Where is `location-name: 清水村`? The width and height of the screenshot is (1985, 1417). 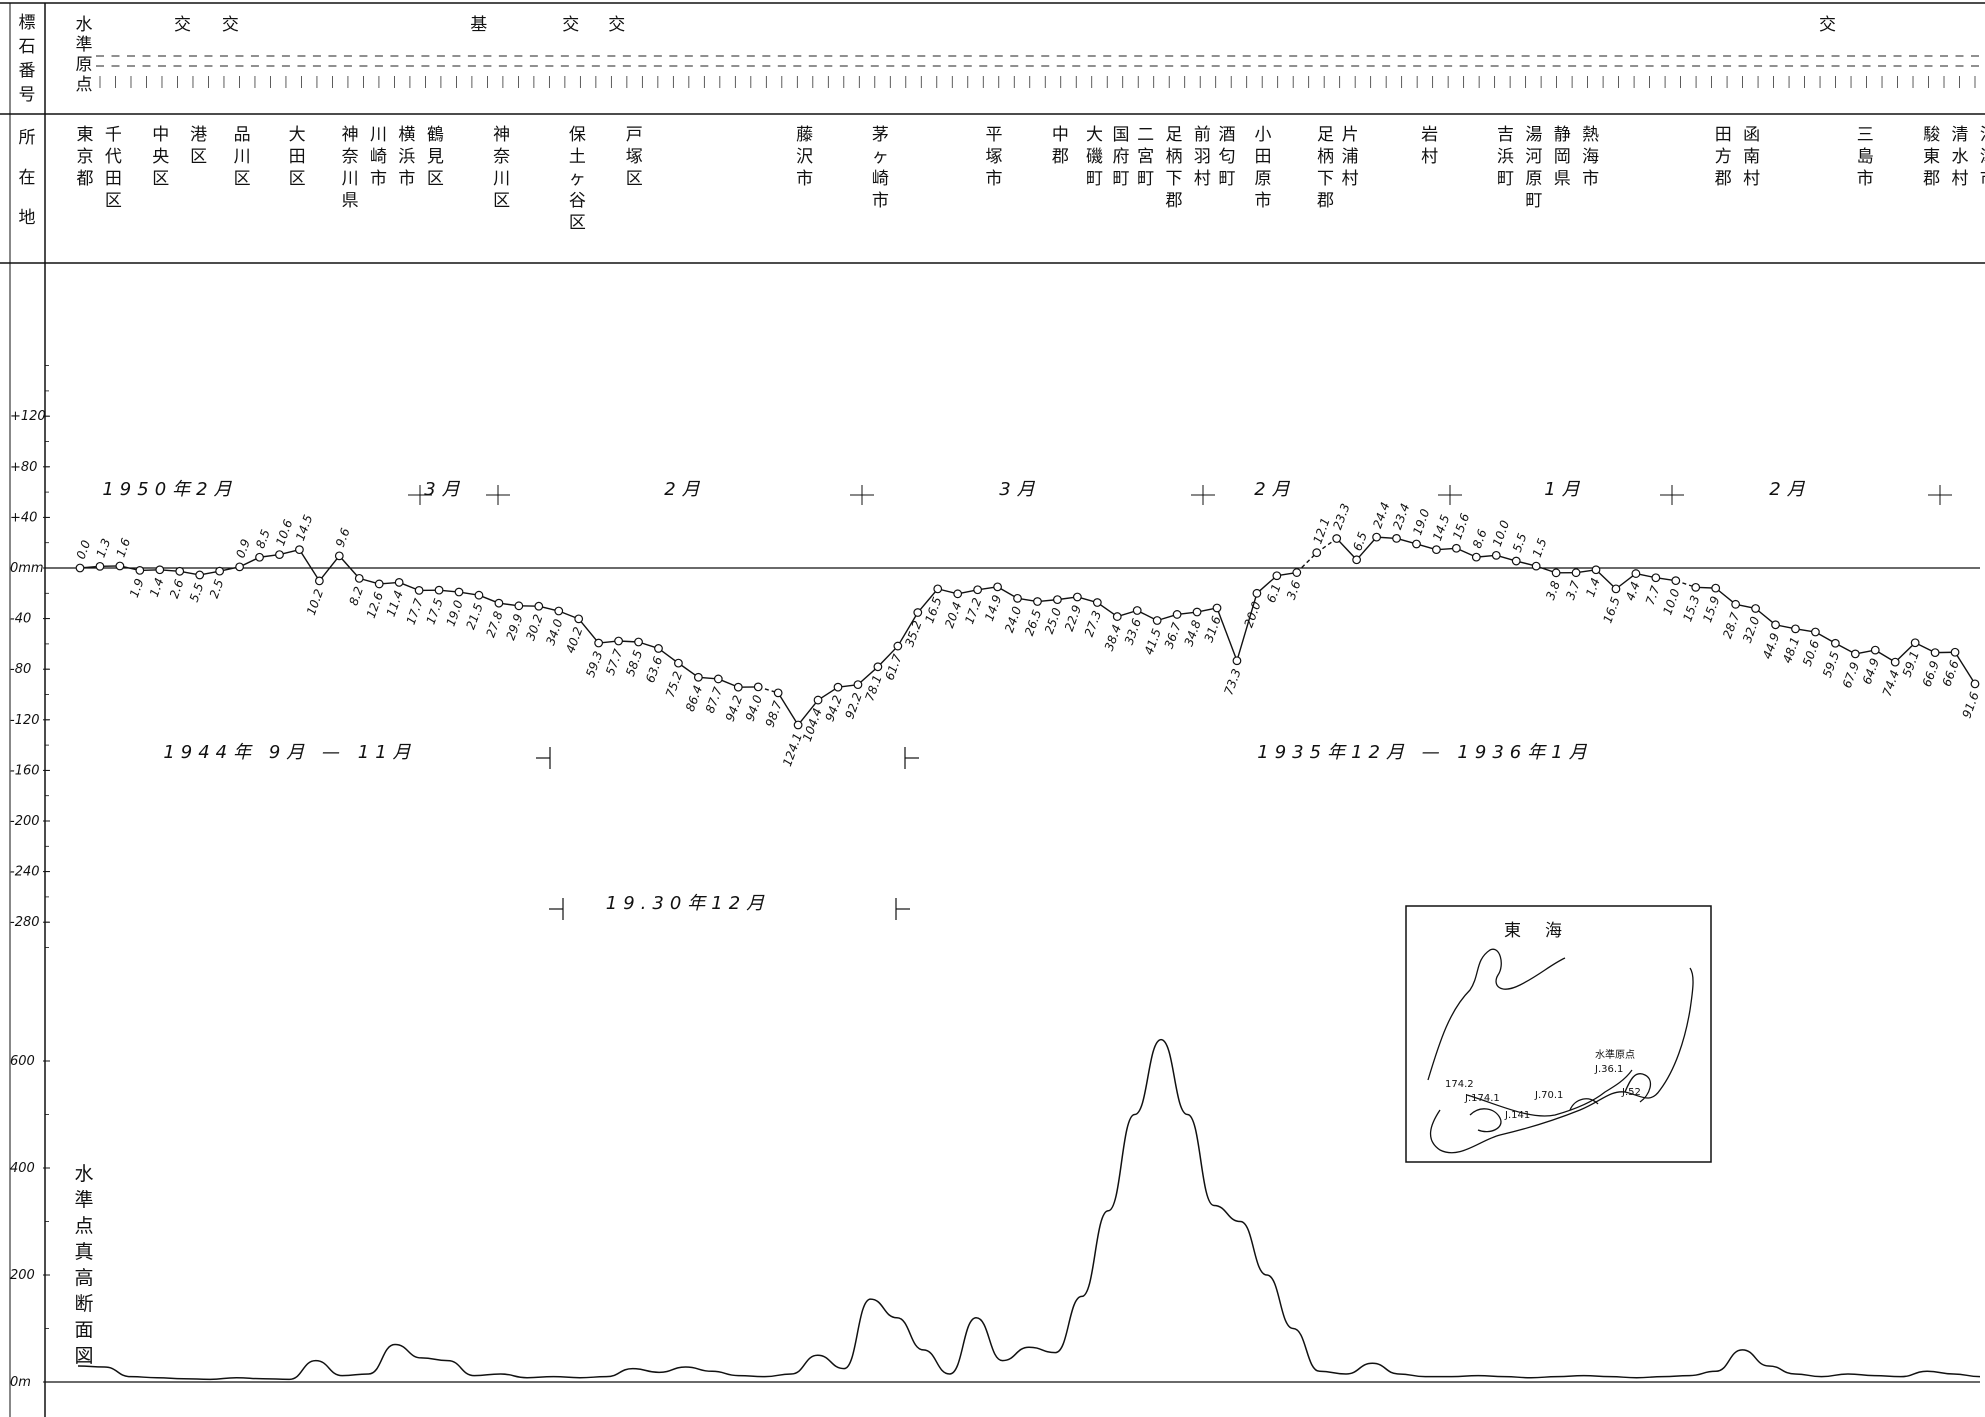
location-name: 清水村 is located at coordinates (1960, 157).